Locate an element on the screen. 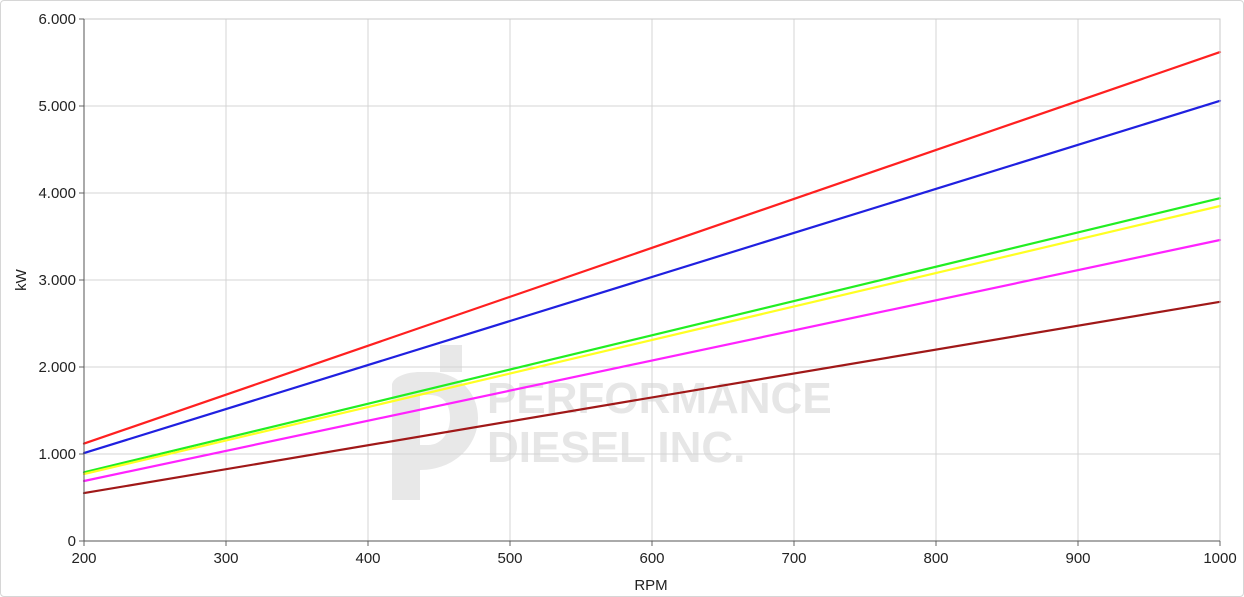  y-tick-label: 6.000 is located at coordinates (57, 19).